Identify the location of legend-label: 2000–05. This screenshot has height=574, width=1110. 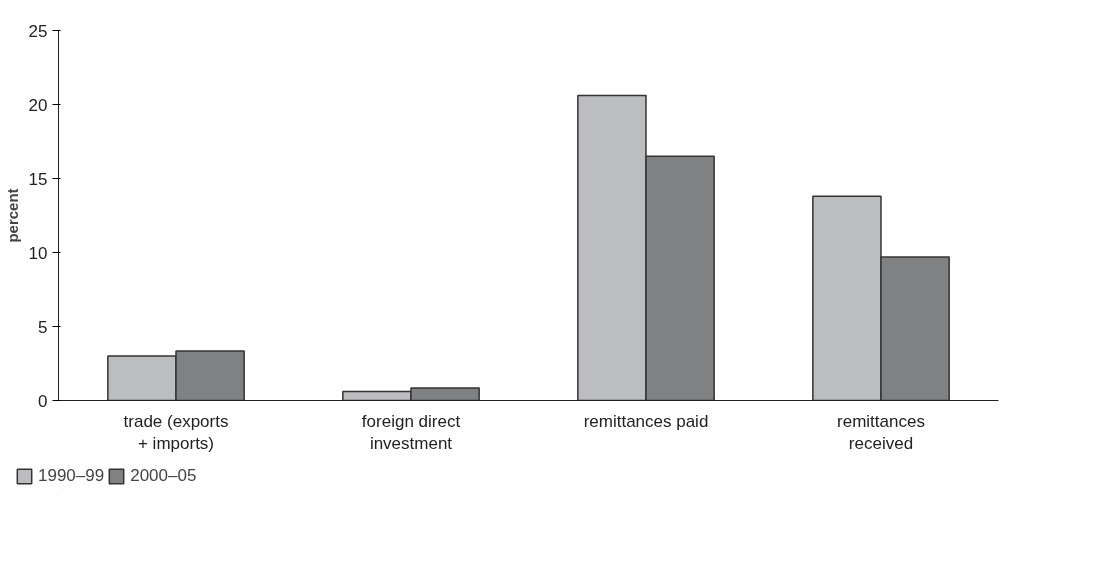
(163, 476).